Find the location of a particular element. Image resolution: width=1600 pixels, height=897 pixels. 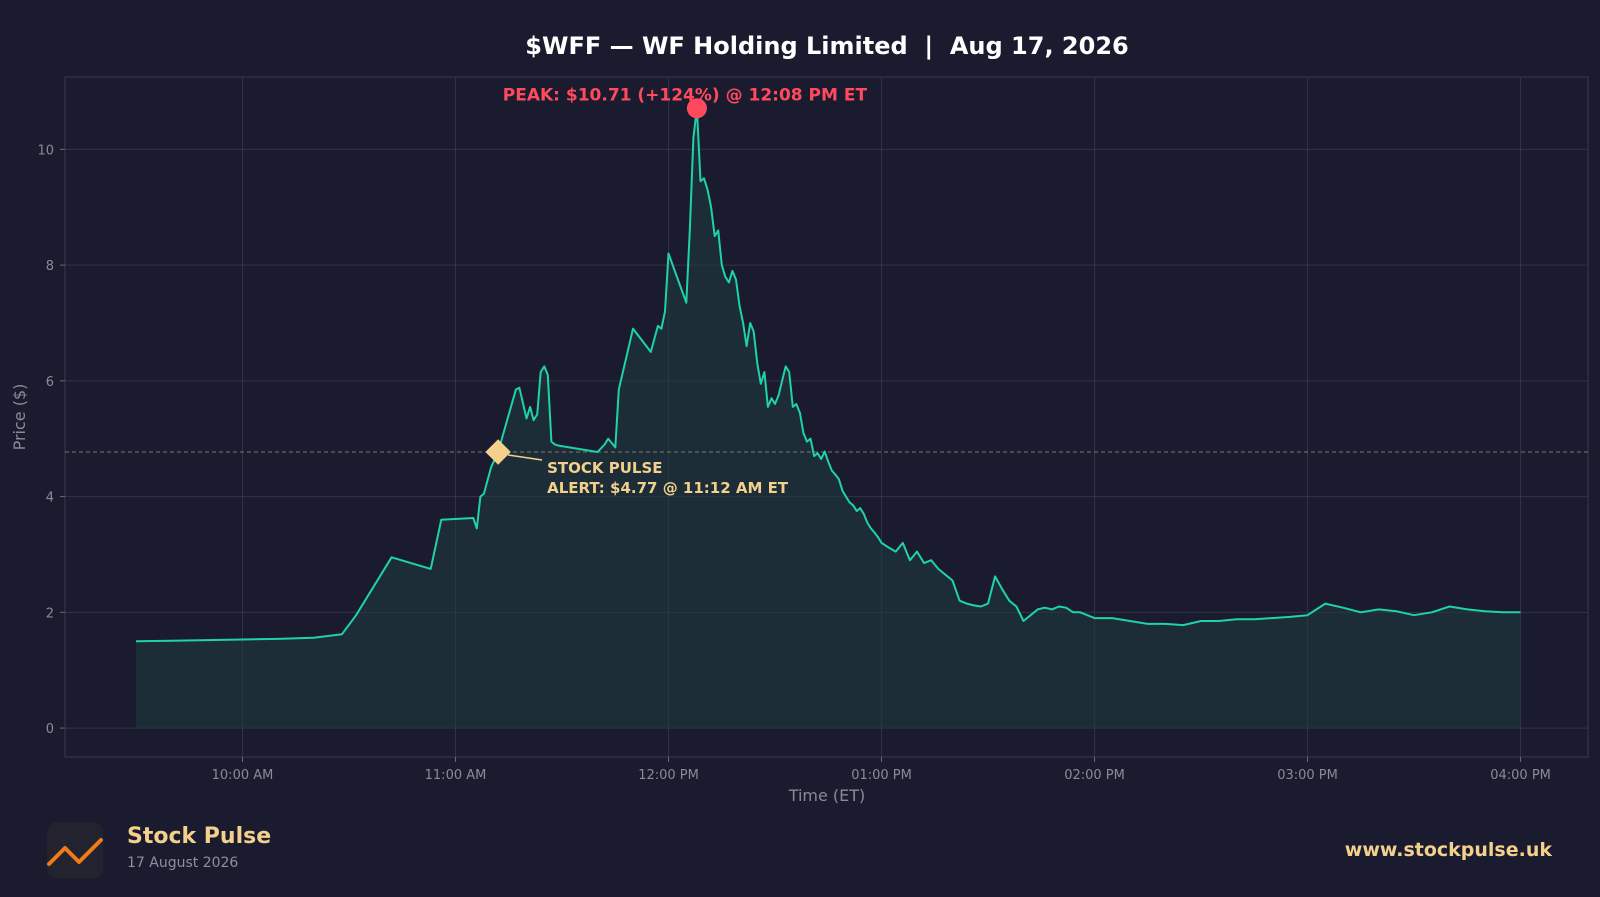

alert-label-title: STOCK PULSE is located at coordinates (604, 468).